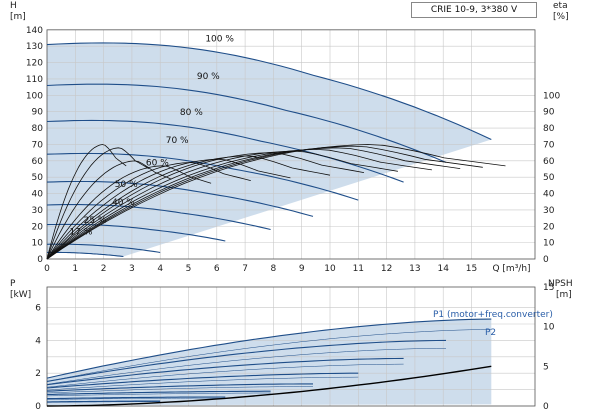  I want to click on y-left-tick-label: 140, so click(34, 31).